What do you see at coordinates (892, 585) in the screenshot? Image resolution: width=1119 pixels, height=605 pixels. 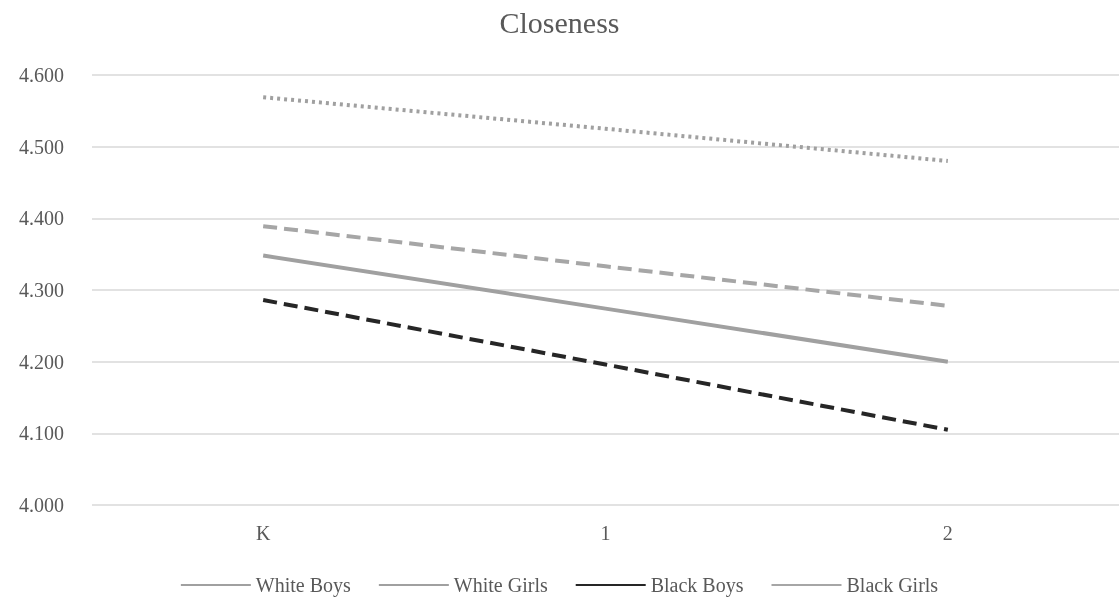 I see `legend-label: Black Girls` at bounding box center [892, 585].